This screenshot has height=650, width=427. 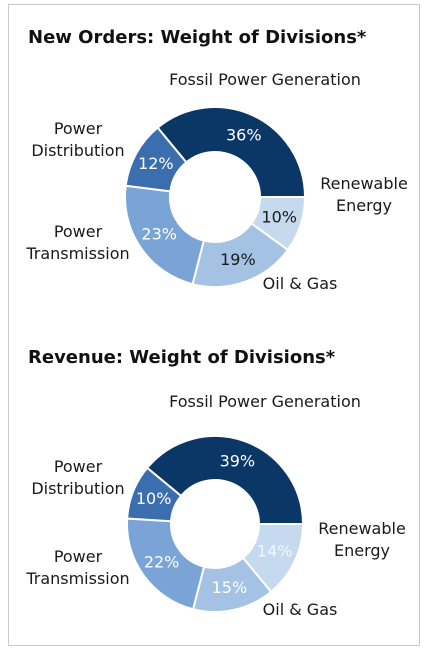 I want to click on value-label: 39%, so click(x=238, y=460).